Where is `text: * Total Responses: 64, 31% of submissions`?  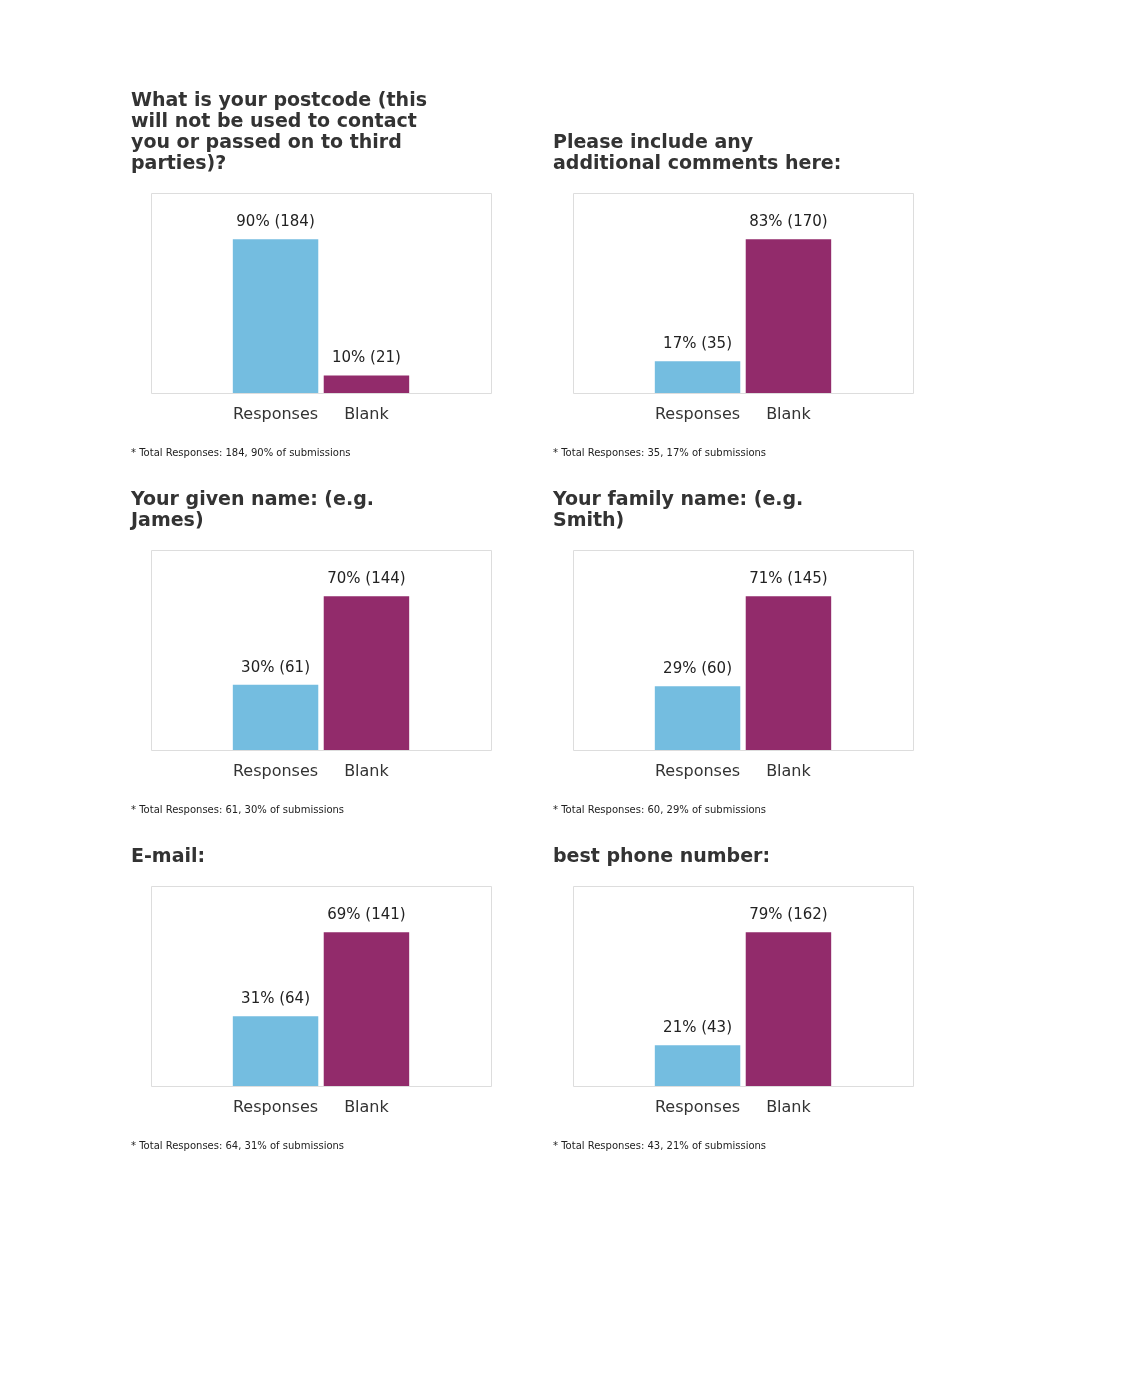
text: * Total Responses: 64, 31% of submissions is located at coordinates (238, 1145).